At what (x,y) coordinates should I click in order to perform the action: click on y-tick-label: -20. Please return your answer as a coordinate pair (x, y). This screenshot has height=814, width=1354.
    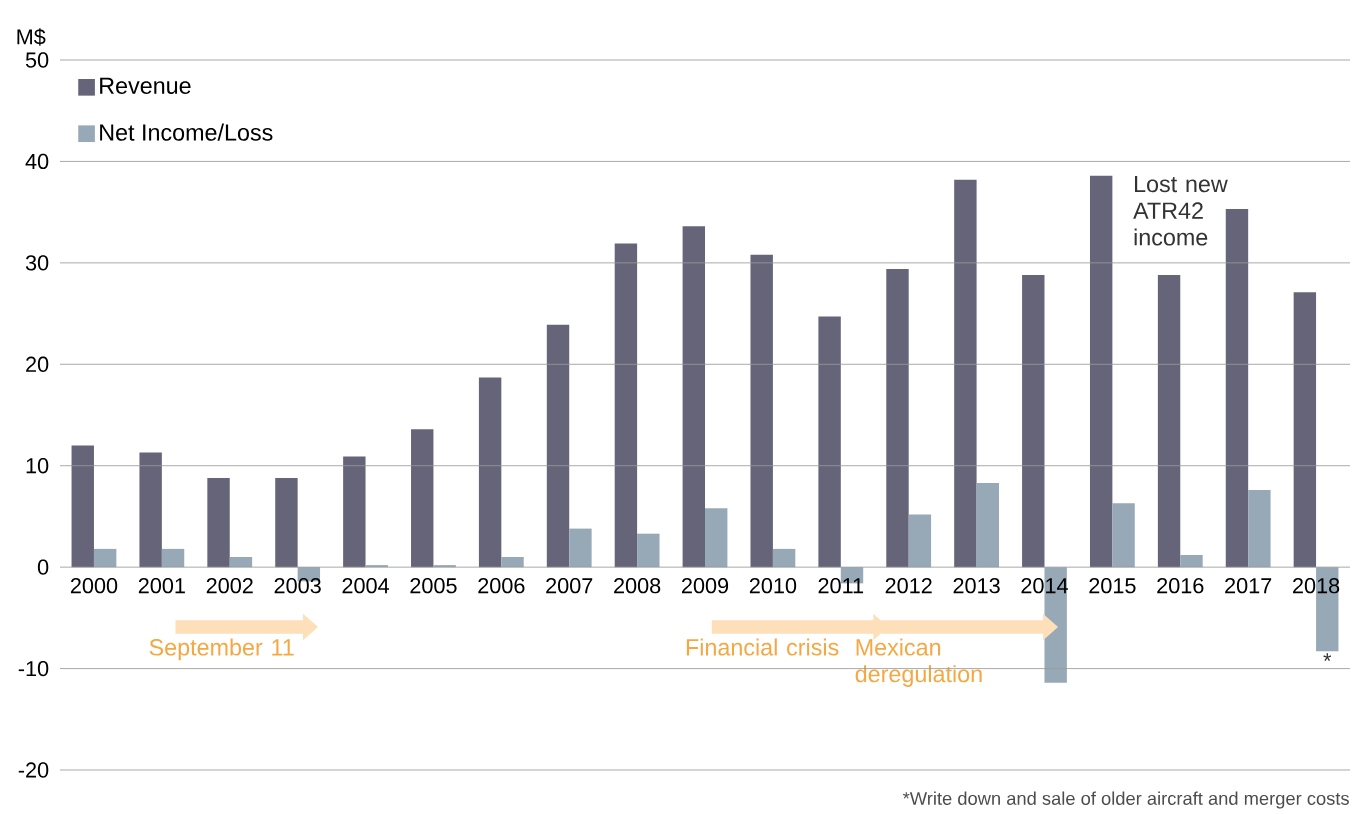
    Looking at the image, I should click on (33, 770).